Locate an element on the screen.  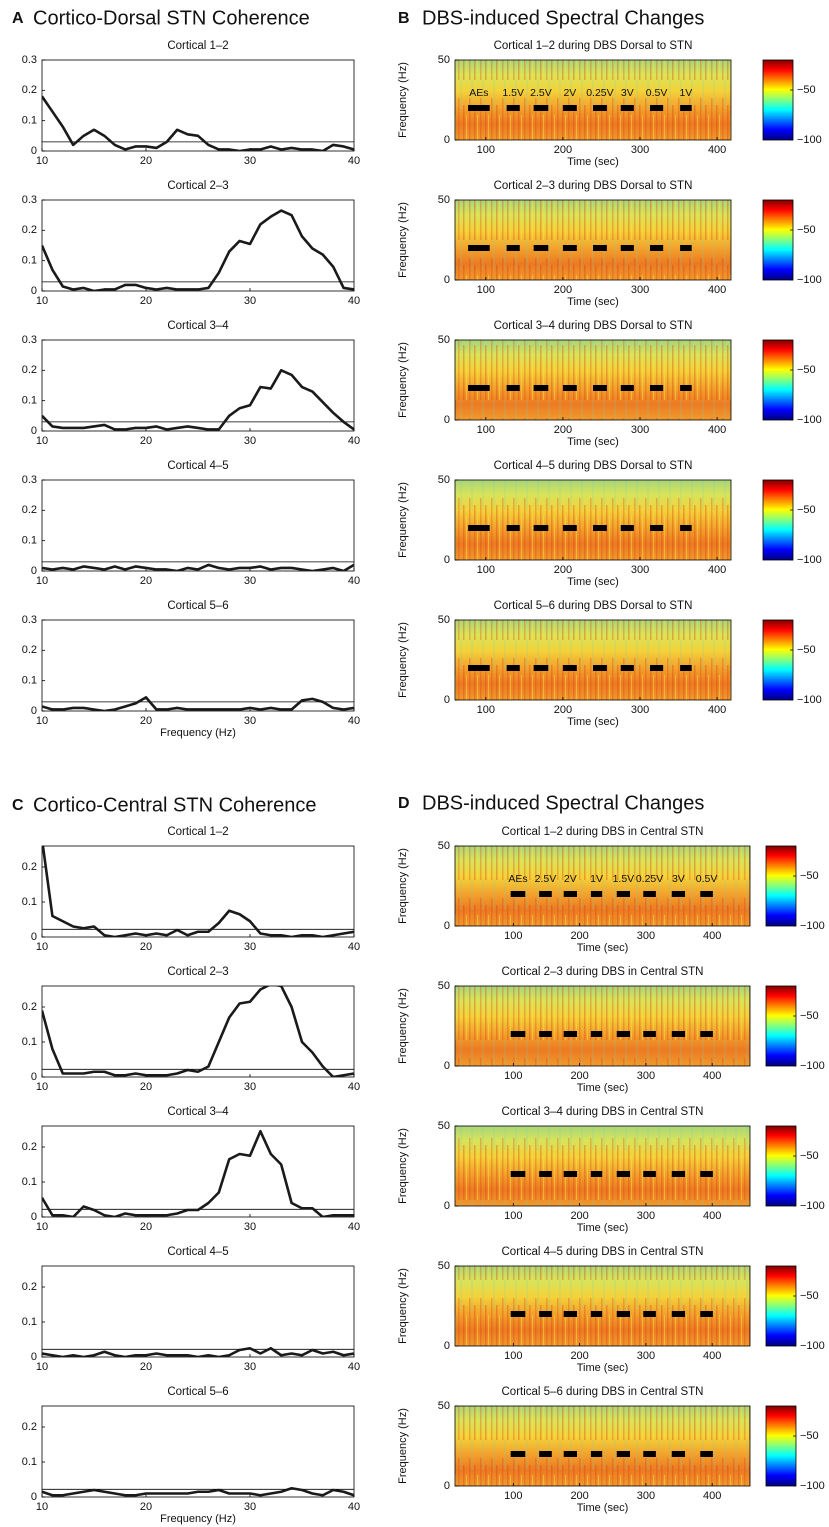
coherence-line is located at coordinates (198, 250).